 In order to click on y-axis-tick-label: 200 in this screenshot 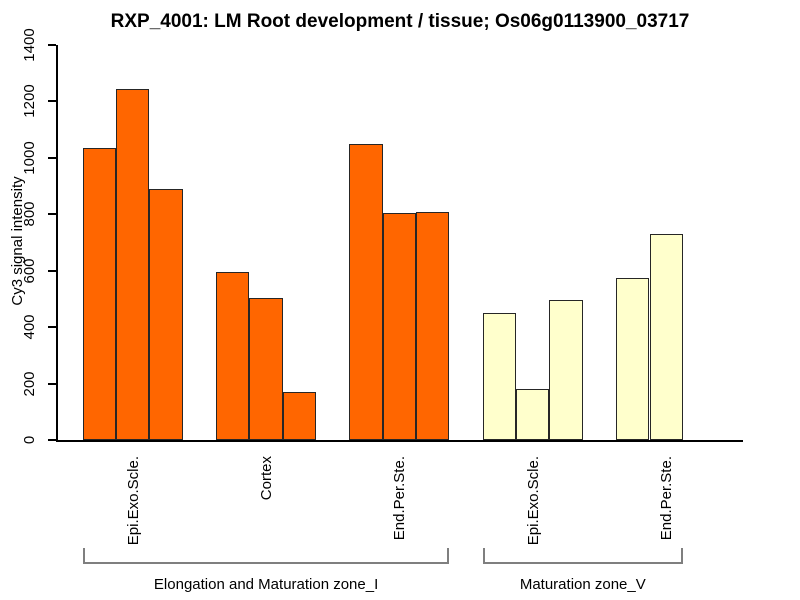, I will do `click(29, 384)`.